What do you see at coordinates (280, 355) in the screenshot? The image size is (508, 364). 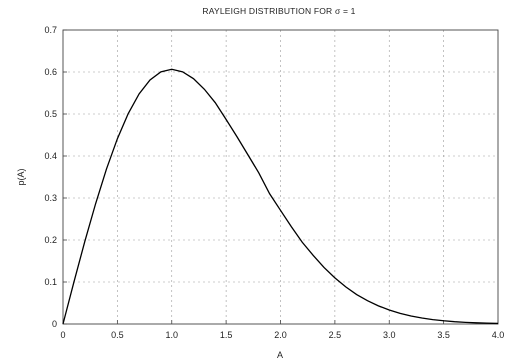 I see `x-axis-label: A` at bounding box center [280, 355].